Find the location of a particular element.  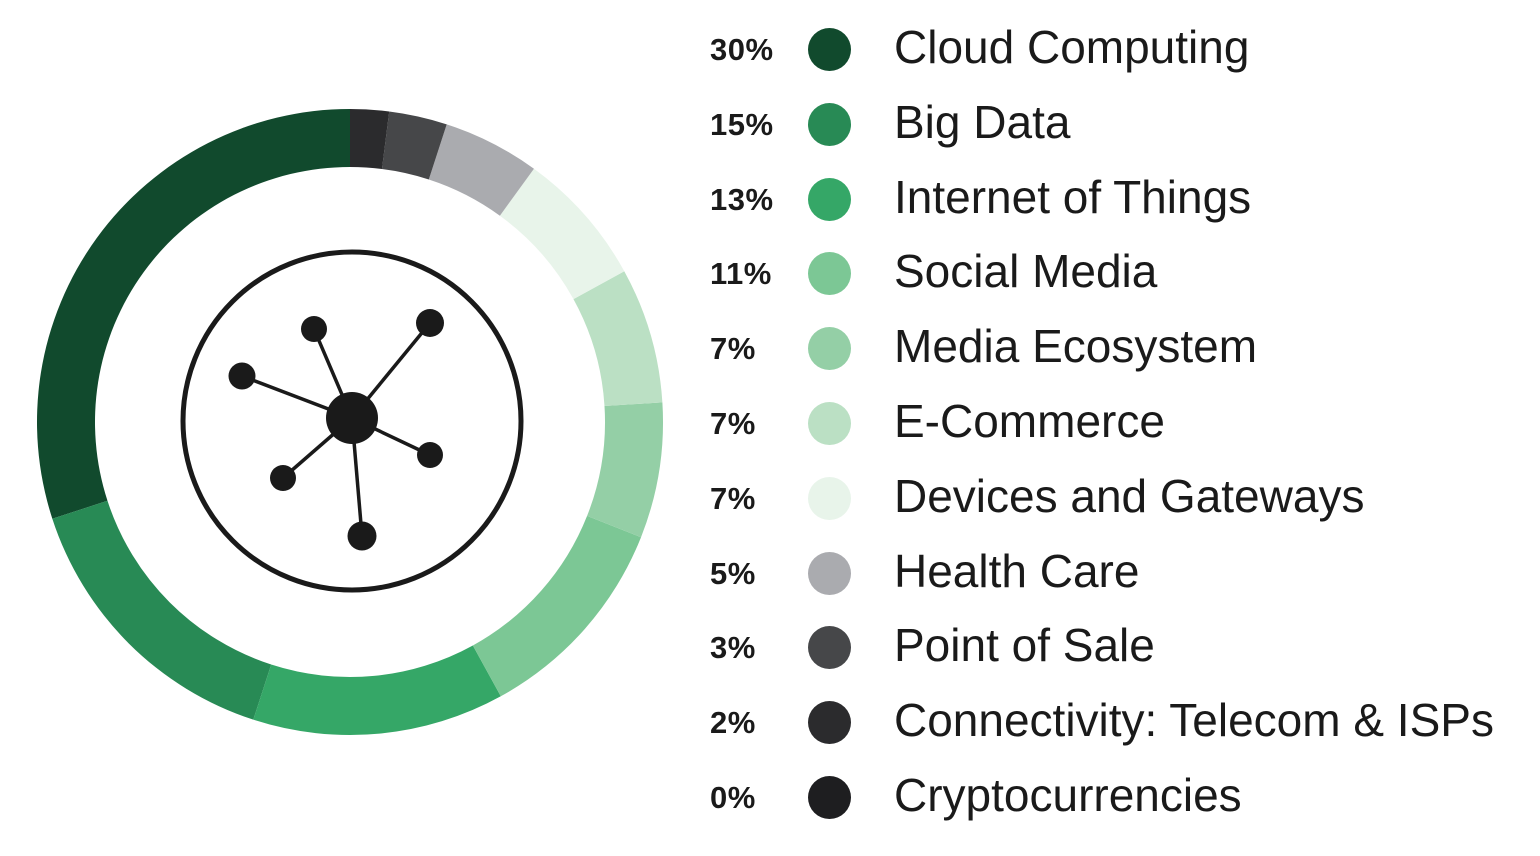

legend-category-label: E-Commerce is located at coordinates (1029, 420).